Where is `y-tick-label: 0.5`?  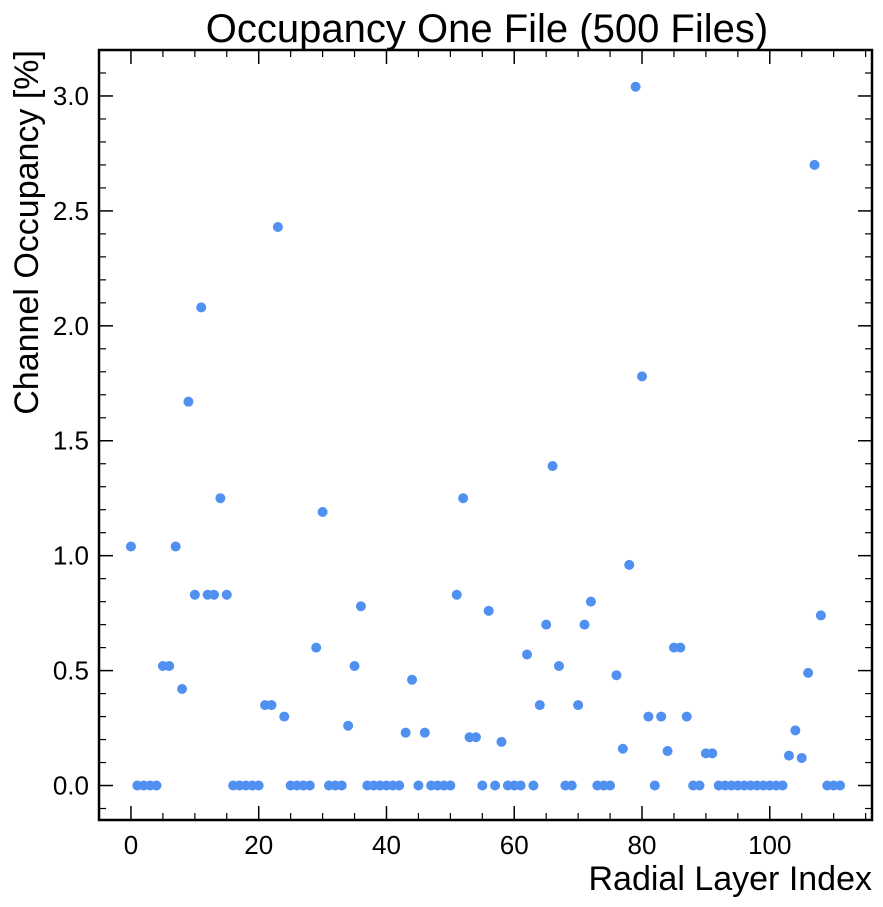 y-tick-label: 0.5 is located at coordinates (71, 671).